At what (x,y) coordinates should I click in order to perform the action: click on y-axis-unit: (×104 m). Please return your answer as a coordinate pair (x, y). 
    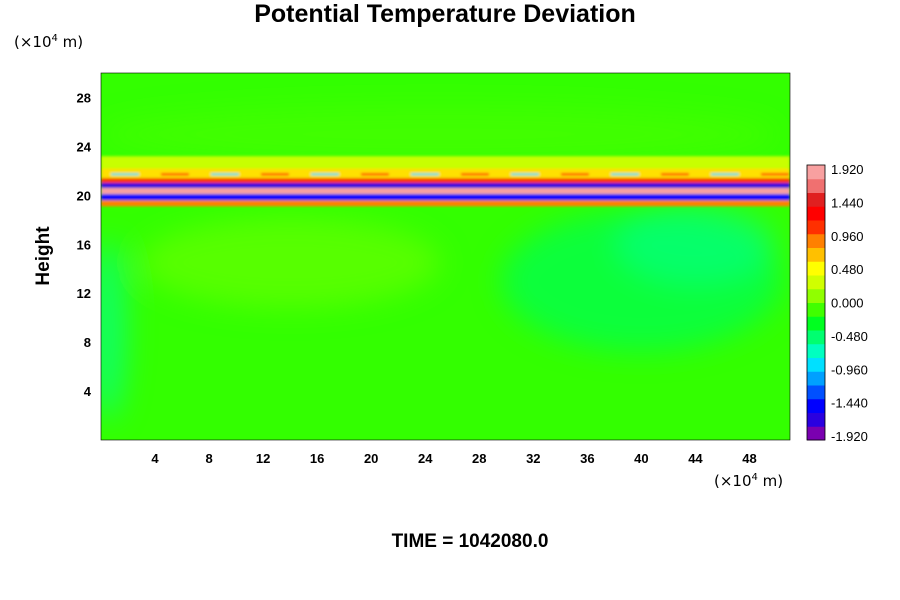
    Looking at the image, I should click on (48, 42).